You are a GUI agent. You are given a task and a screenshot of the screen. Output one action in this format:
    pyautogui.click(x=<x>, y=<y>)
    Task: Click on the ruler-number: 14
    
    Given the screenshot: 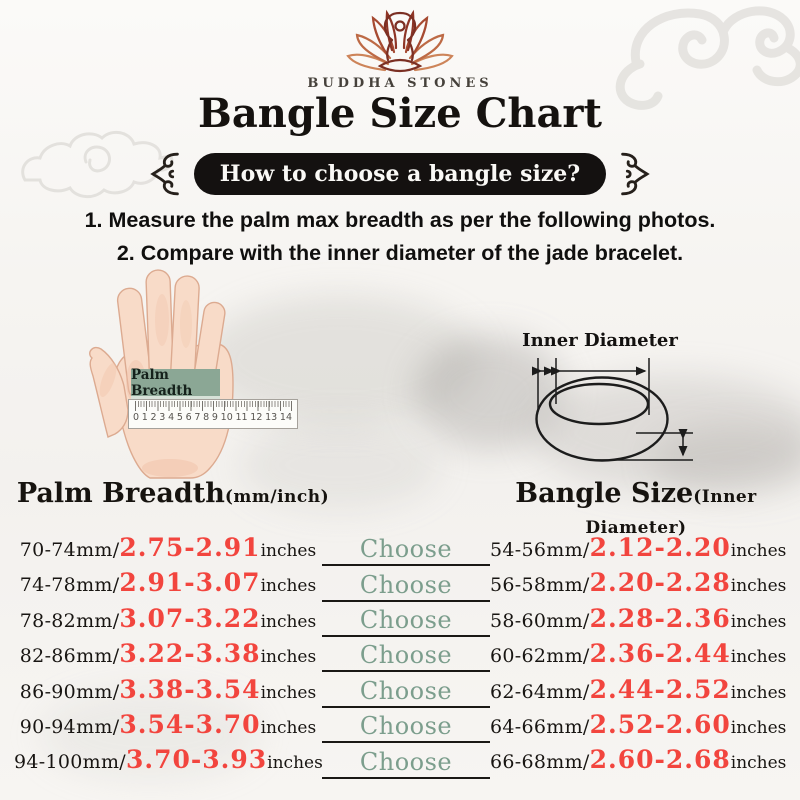 What is the action you would take?
    pyautogui.click(x=285, y=417)
    